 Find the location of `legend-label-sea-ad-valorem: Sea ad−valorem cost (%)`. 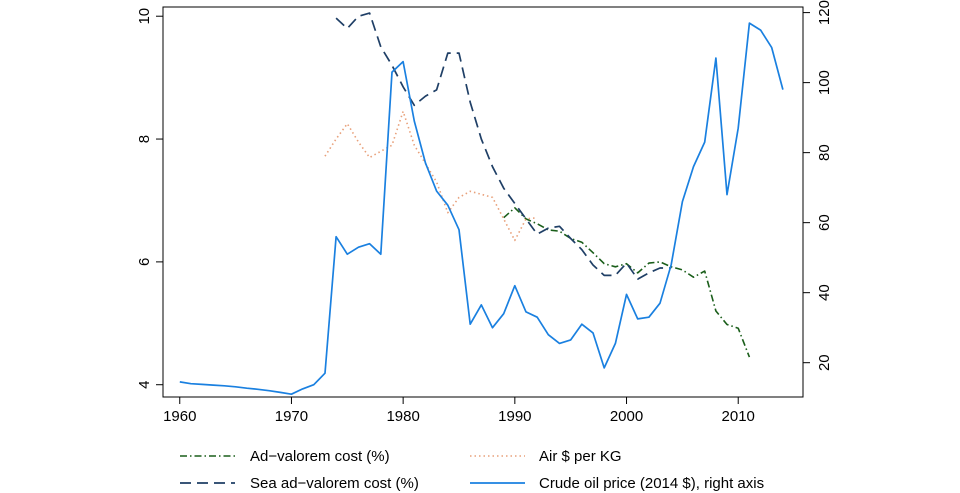

legend-label-sea-ad-valorem: Sea ad−valorem cost (%) is located at coordinates (334, 483).